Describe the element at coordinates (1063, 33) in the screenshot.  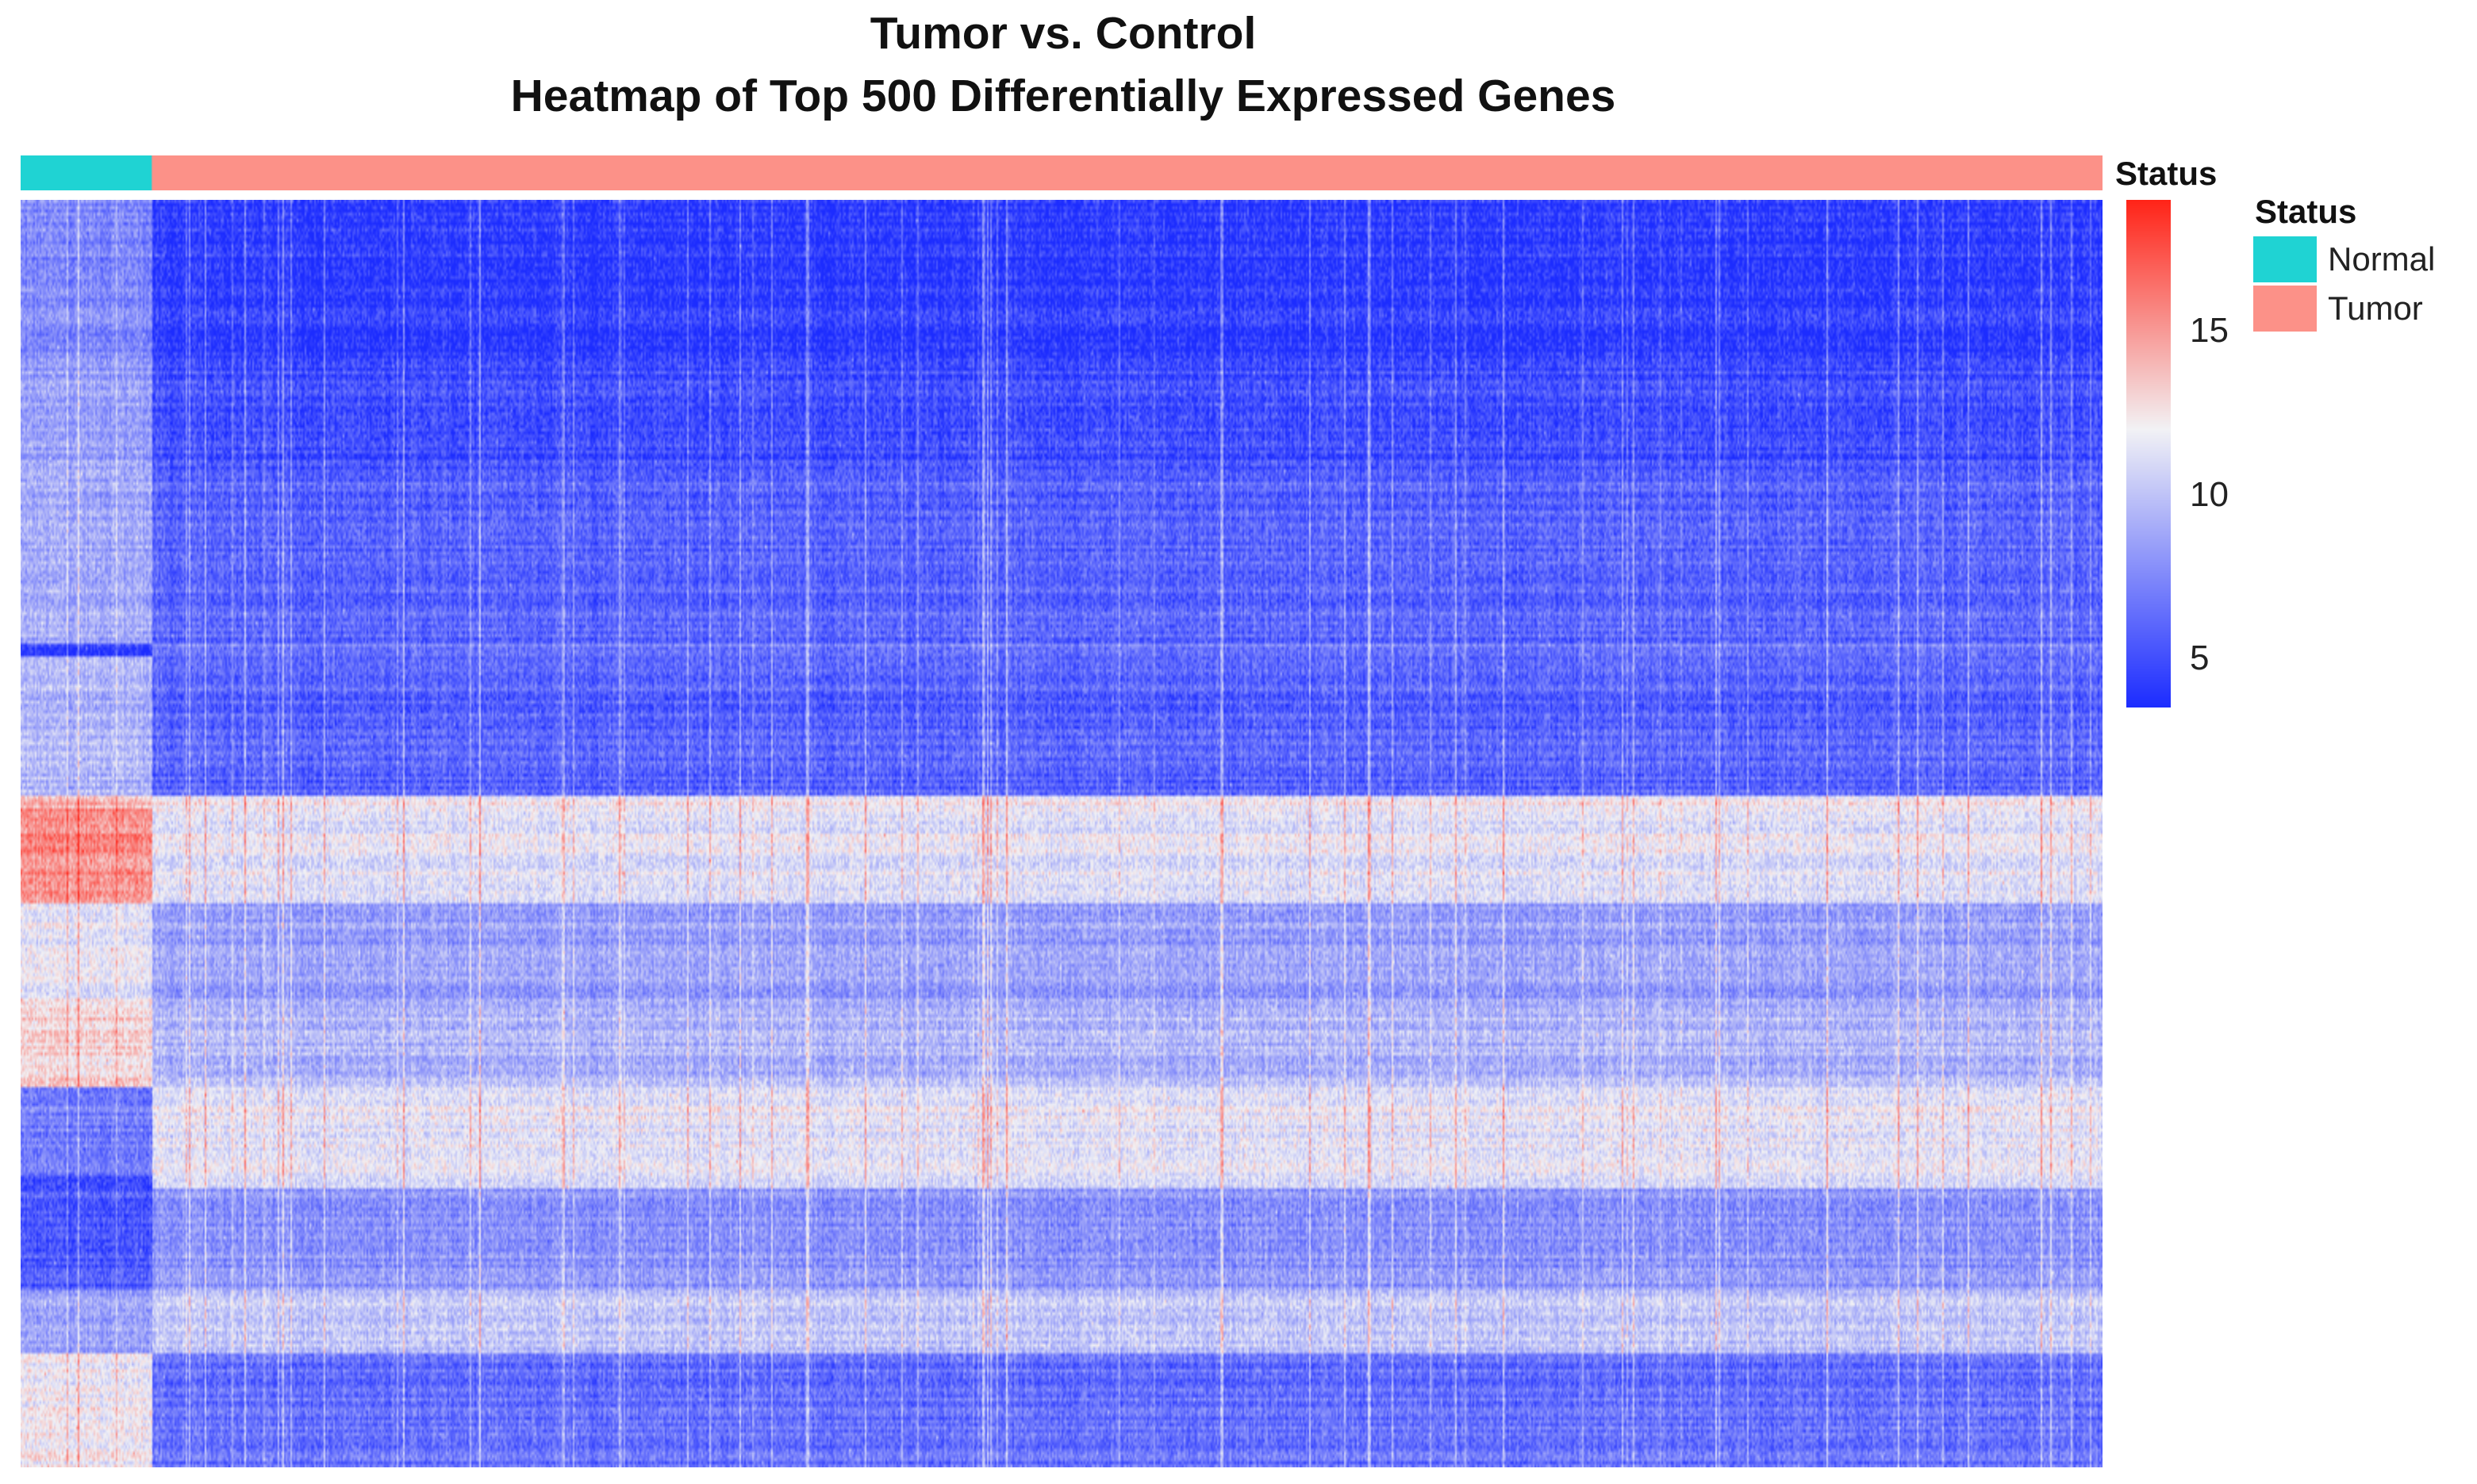
I see `chart-title: Tumor vs. Control` at that location.